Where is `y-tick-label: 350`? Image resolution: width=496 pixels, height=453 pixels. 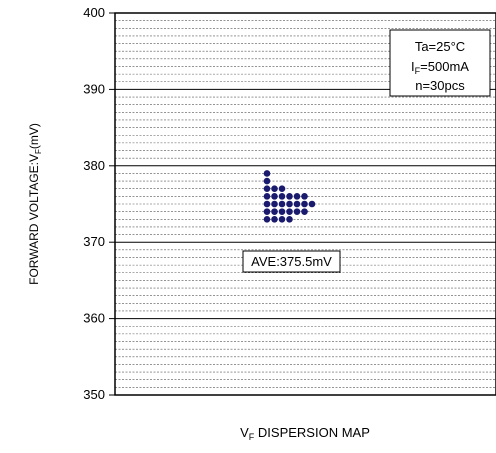
y-tick-label: 350 is located at coordinates (94, 394).